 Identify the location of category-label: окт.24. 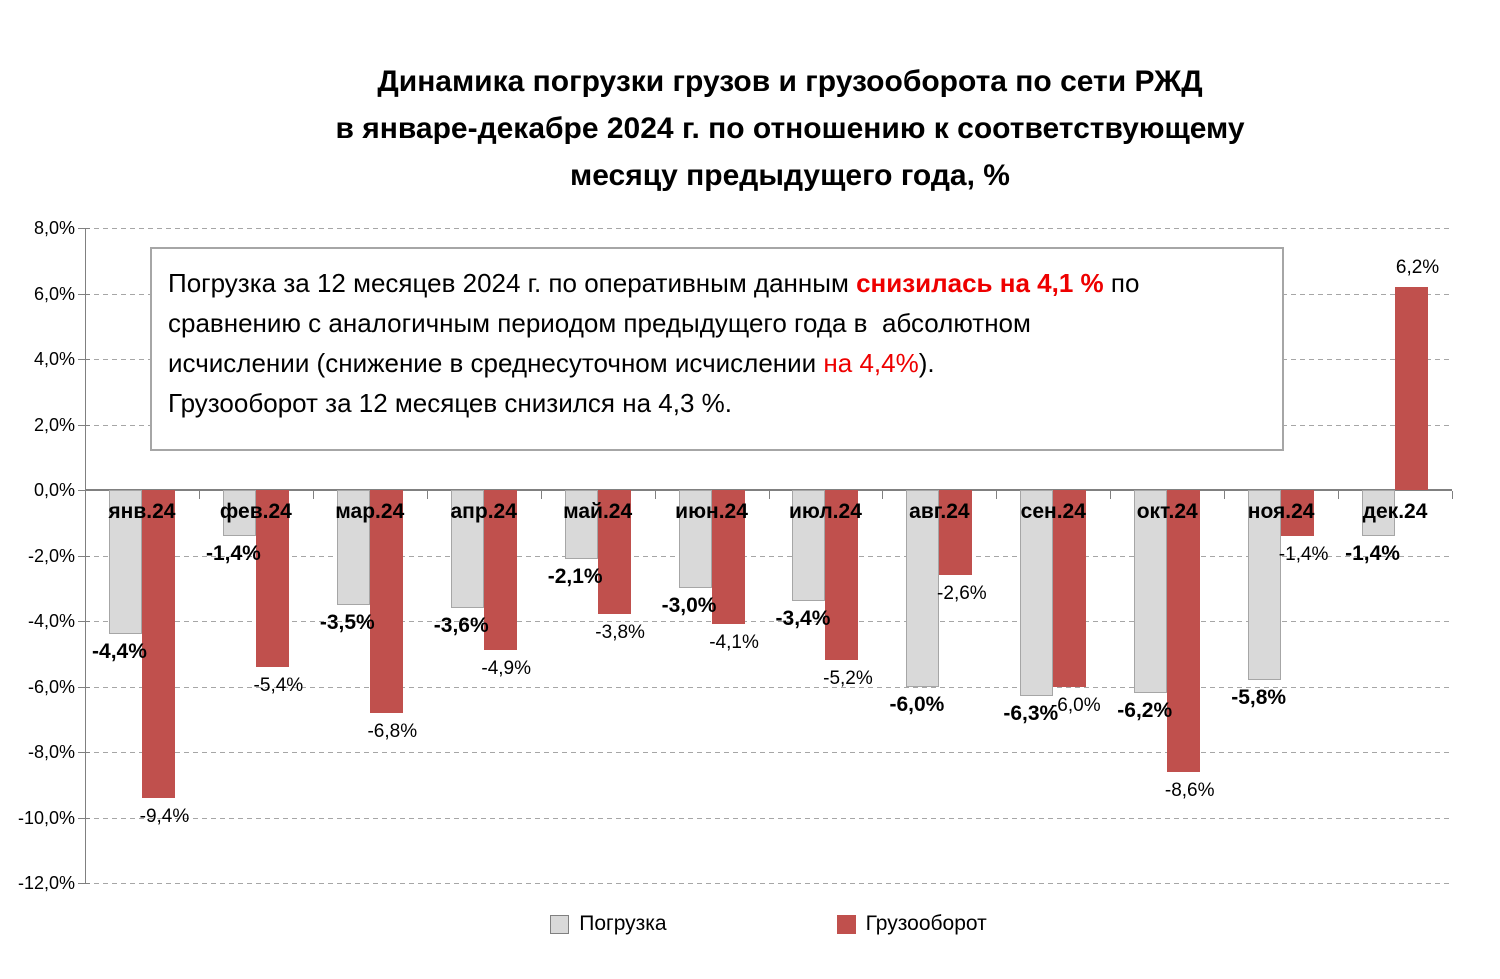
(1167, 511).